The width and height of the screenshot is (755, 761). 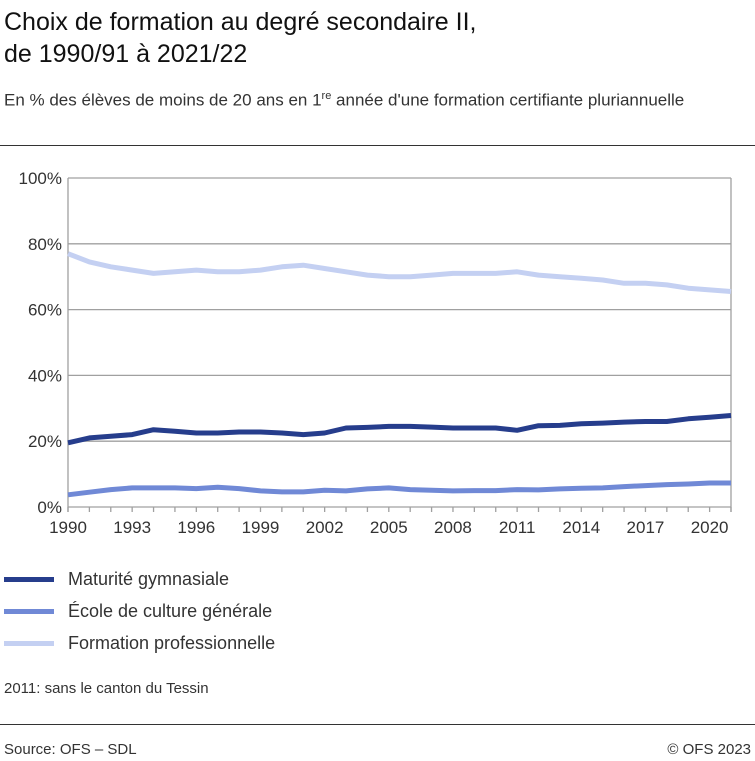 What do you see at coordinates (196, 527) in the screenshot?
I see `x-tick-label: 1996` at bounding box center [196, 527].